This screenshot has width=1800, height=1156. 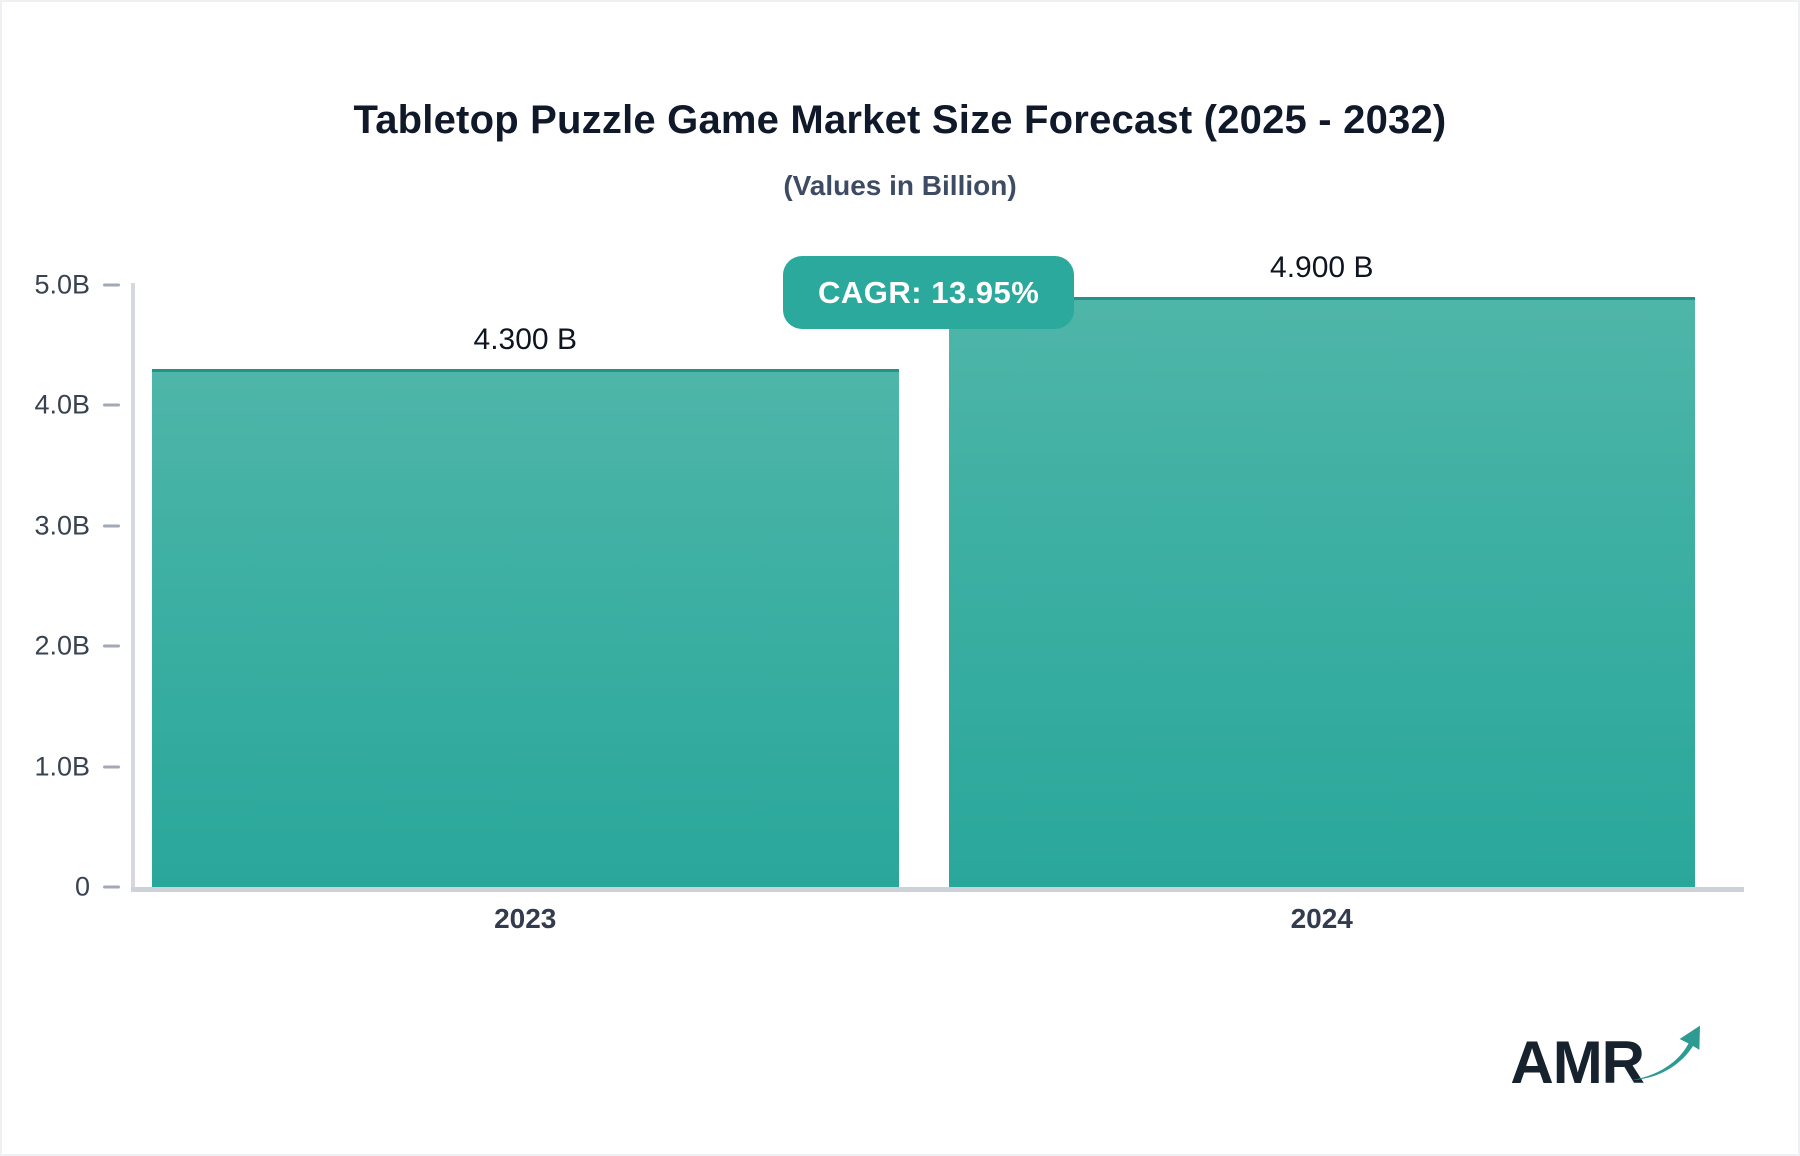 I want to click on cagr-badge: CAGR: 13.95%, so click(x=929, y=292).